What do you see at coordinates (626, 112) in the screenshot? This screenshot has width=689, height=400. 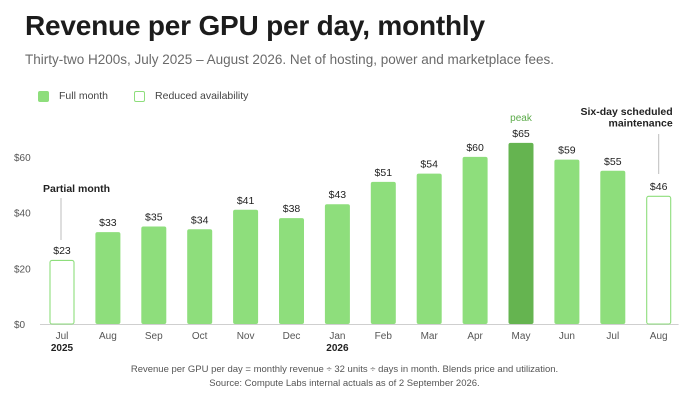 I see `annotation-maintenance: Six-day scheduled` at bounding box center [626, 112].